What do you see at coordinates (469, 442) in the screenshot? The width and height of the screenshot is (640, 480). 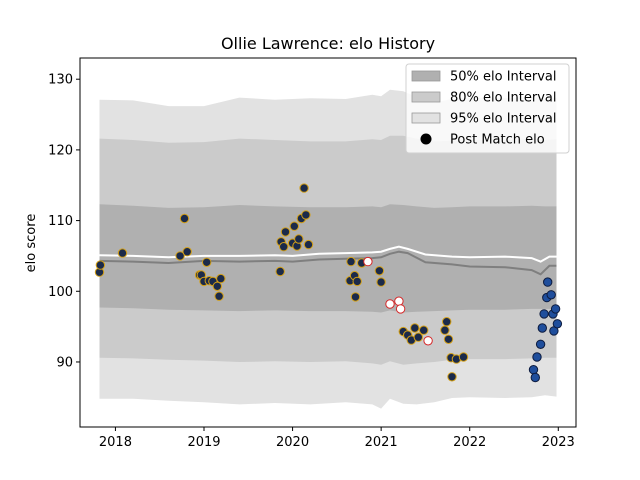 I see `x-tick-label: 2022` at bounding box center [469, 442].